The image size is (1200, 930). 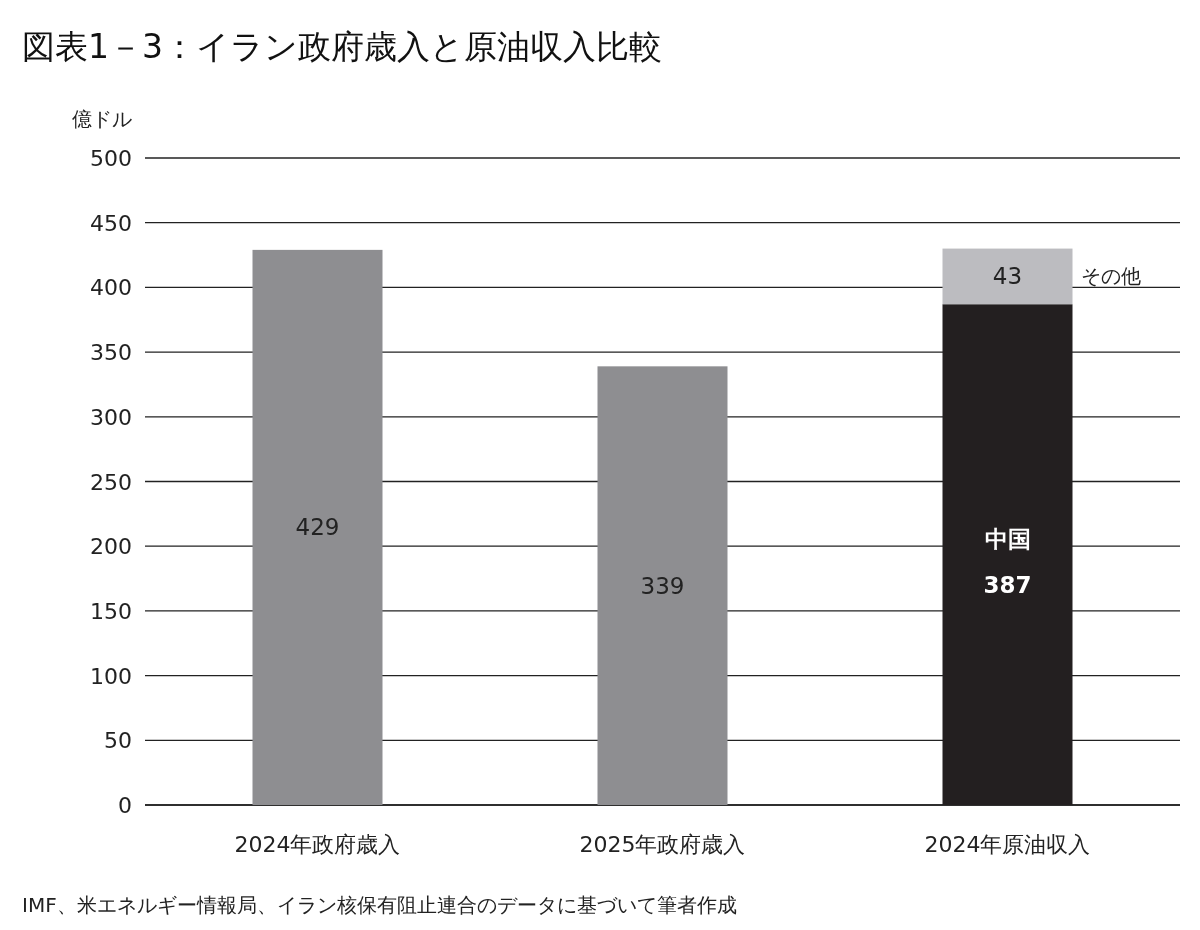 I want to click on y-tick-label: 300, so click(x=111, y=417).